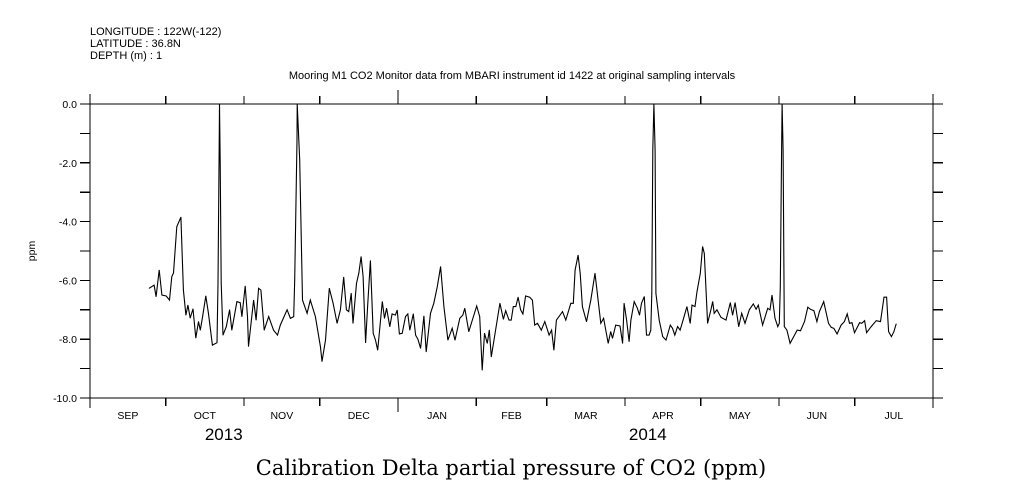 This screenshot has width=1009, height=504. Describe the element at coordinates (32, 251) in the screenshot. I see `y-axis-label: ppm` at that location.